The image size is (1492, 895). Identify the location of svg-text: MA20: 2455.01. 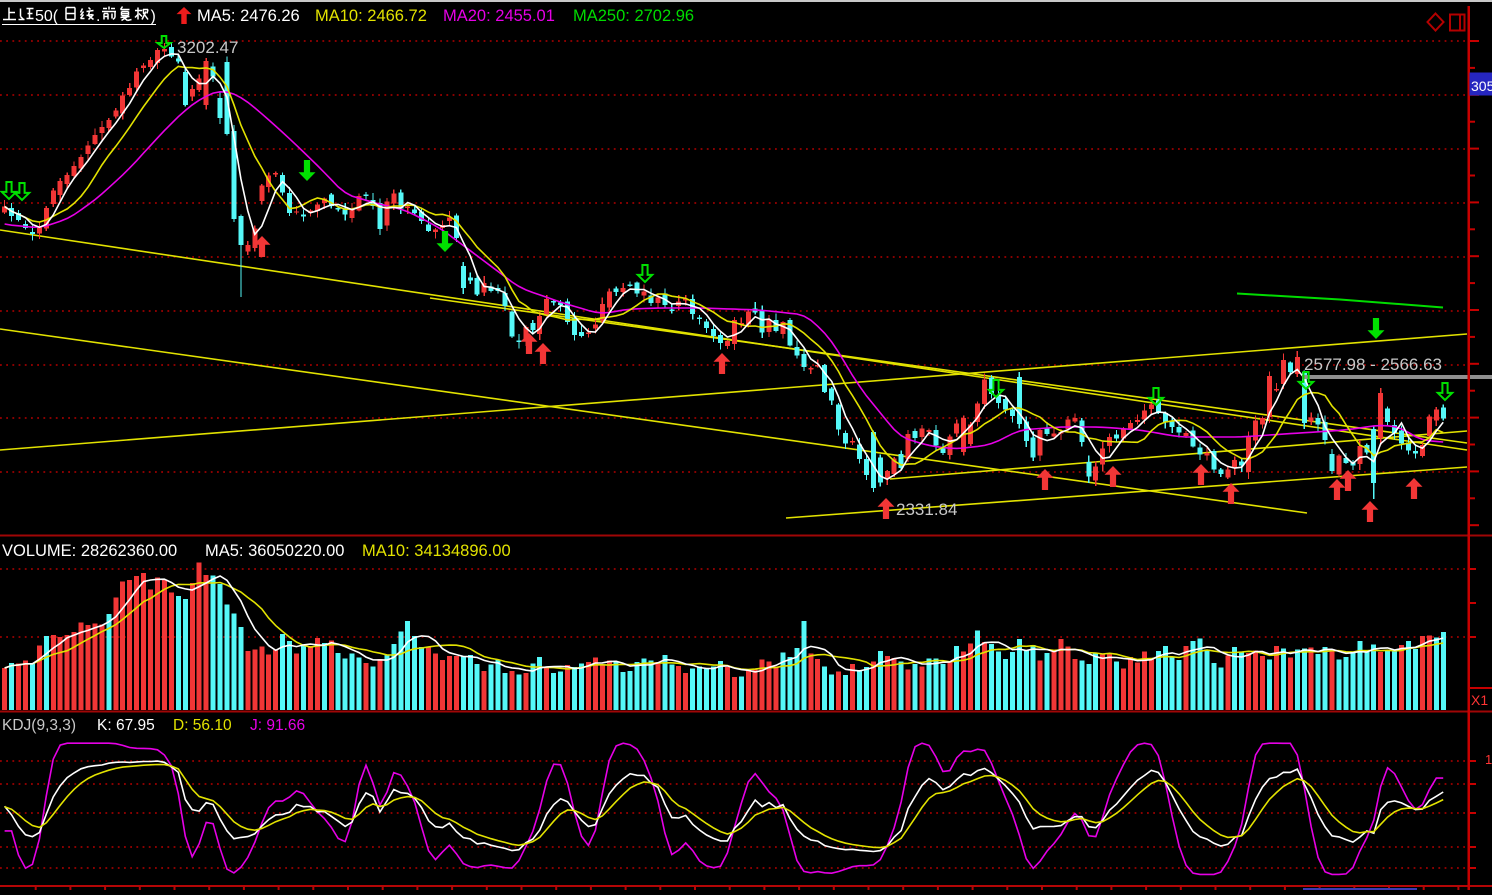
(499, 16).